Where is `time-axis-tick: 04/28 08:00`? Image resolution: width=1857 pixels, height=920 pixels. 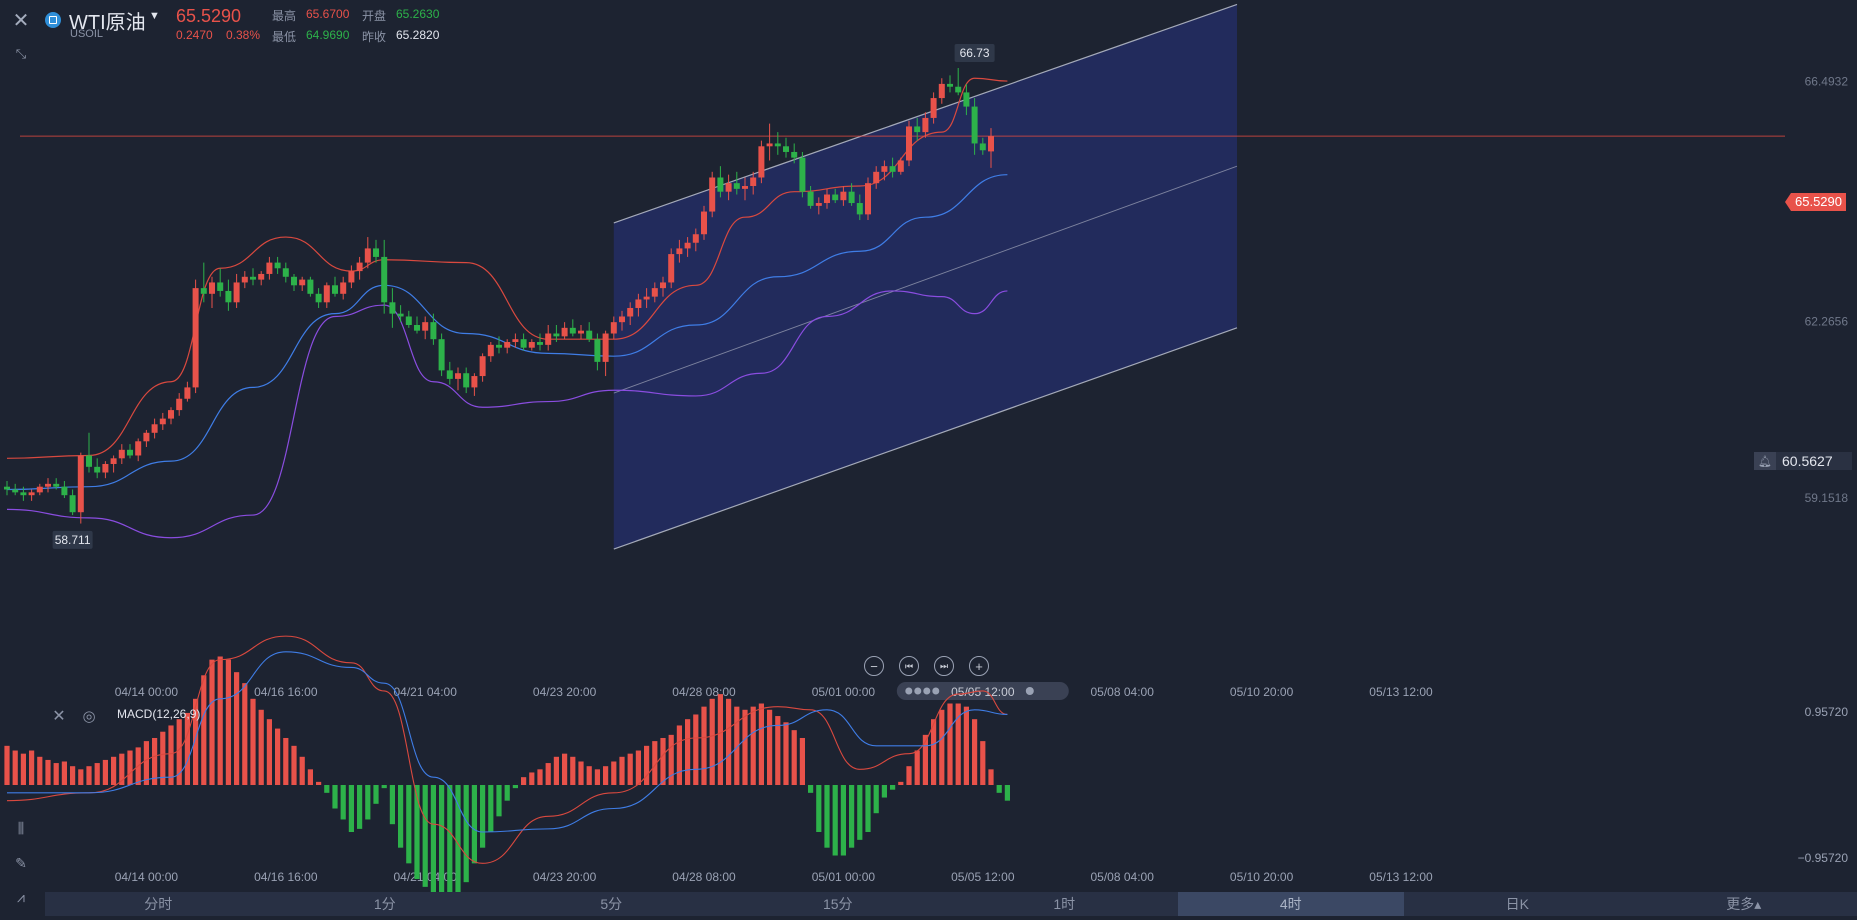
time-axis-tick: 04/28 08:00 is located at coordinates (704, 877).